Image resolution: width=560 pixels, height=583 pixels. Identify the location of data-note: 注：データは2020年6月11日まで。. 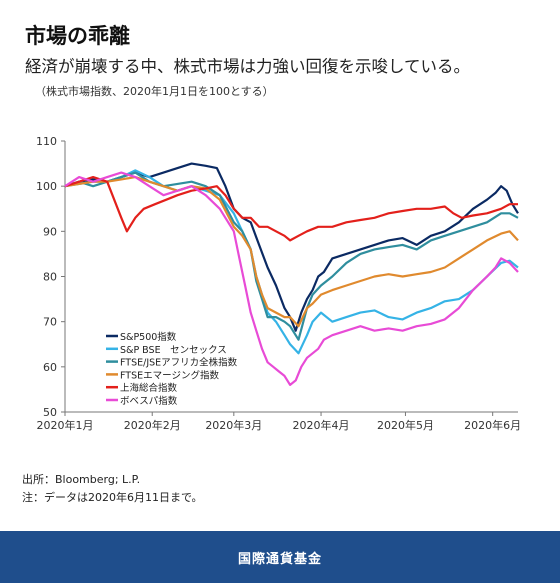
(112, 497).